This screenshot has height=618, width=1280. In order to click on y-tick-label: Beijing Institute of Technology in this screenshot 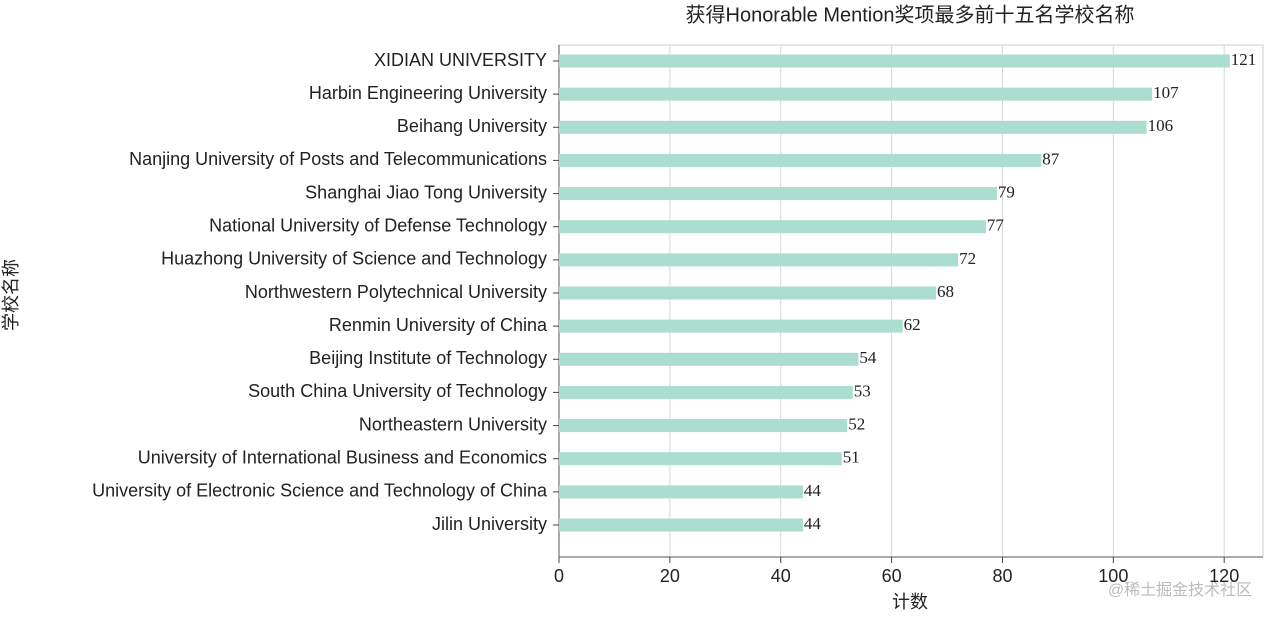, I will do `click(428, 358)`.